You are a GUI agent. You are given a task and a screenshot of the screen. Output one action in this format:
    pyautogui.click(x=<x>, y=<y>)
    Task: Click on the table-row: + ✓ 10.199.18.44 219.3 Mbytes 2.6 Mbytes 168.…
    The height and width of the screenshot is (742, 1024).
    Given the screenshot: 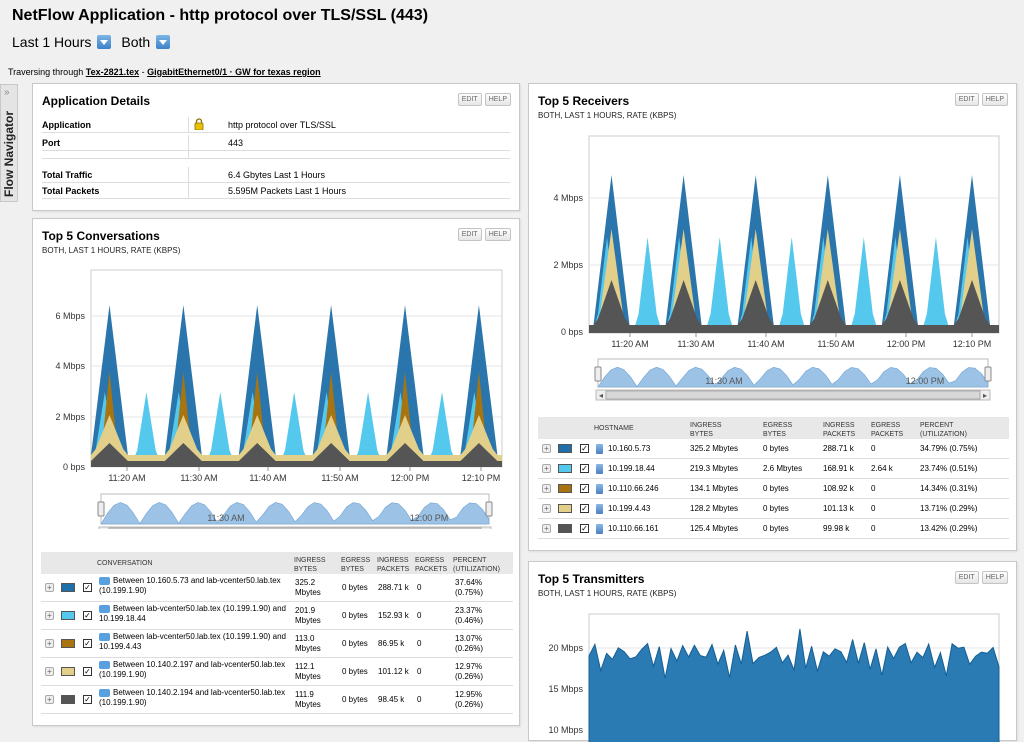 What is the action you would take?
    pyautogui.click(x=773, y=469)
    